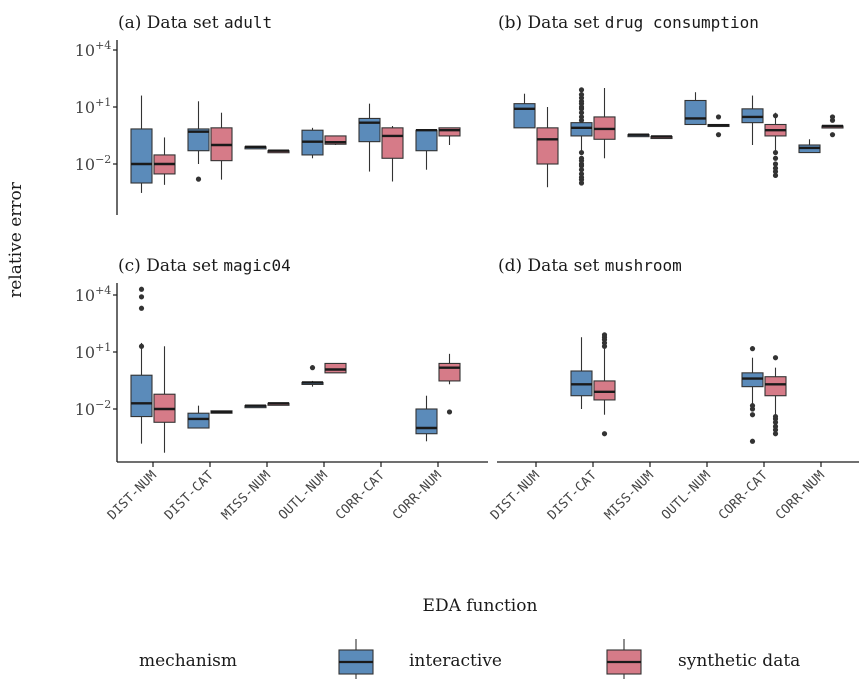 This screenshot has width=859, height=679. What do you see at coordinates (256, 265) in the screenshot?
I see `panel-title-dataset: magic04` at bounding box center [256, 265].